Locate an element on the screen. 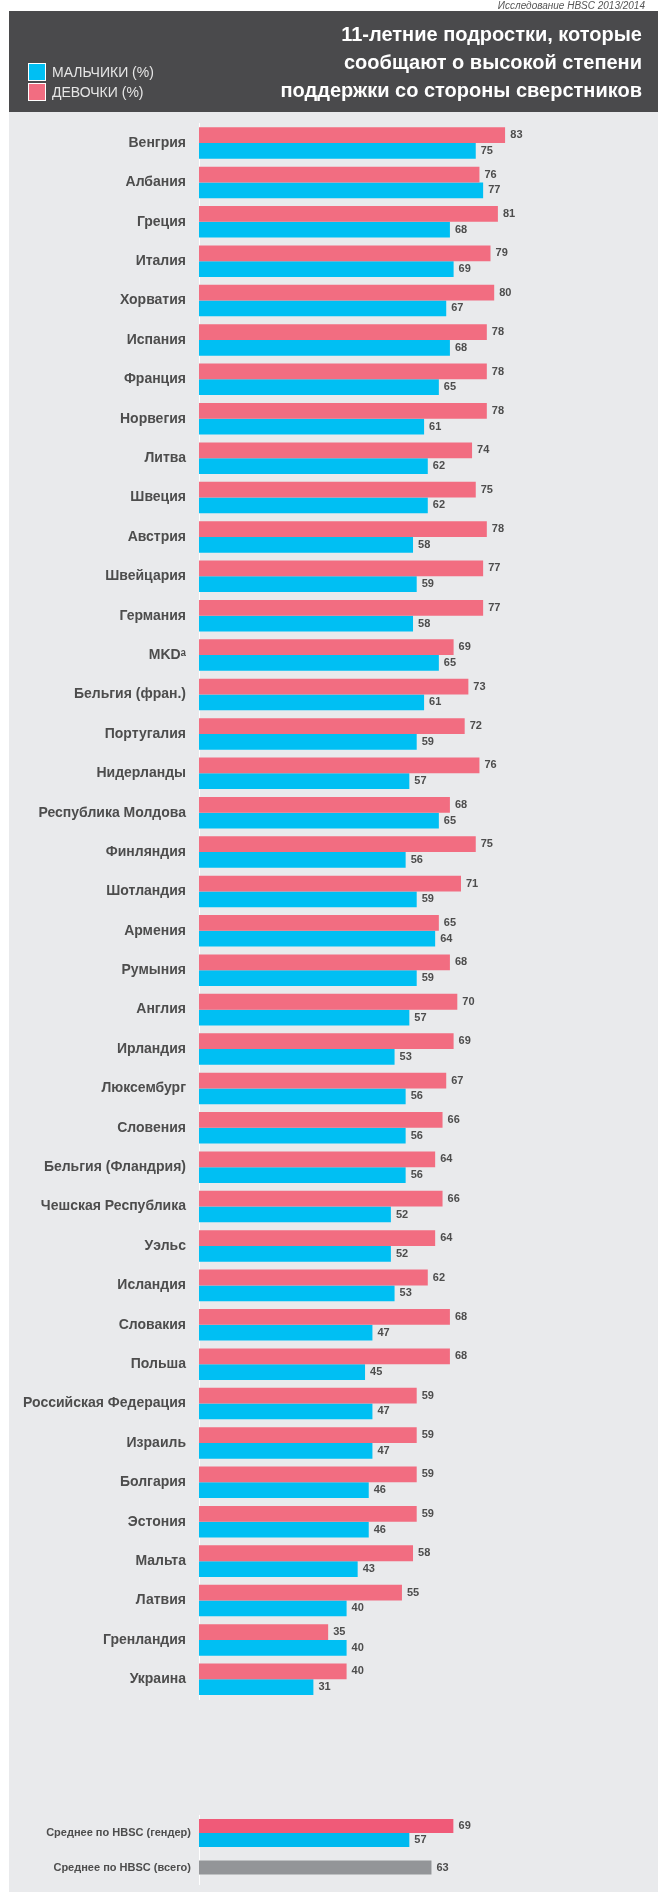 The height and width of the screenshot is (1892, 658). y-tick-label: Армения is located at coordinates (155, 929).